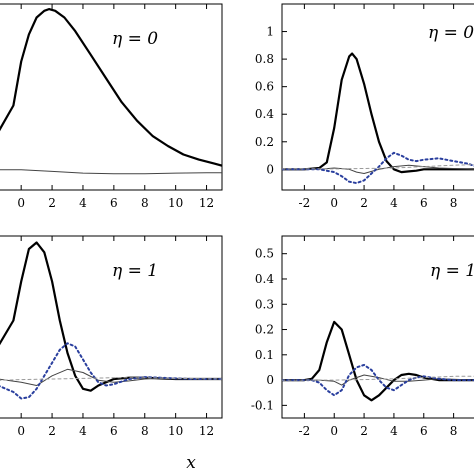 Image resolution: width=474 pixels, height=474 pixels. Describe the element at coordinates (264, 355) in the screenshot. I see `y-tick-label: 0.1` at that location.